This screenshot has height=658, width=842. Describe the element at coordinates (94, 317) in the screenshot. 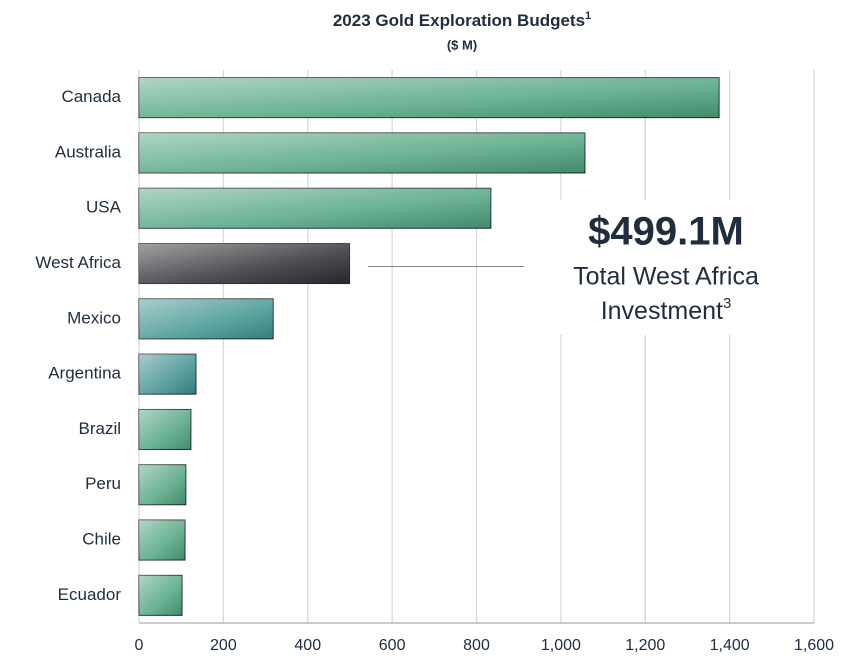

I see `y-tick-label: Mexico` at that location.